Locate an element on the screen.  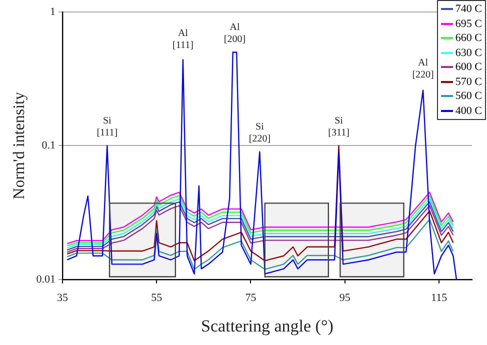
legend-label: 630 C is located at coordinates (468, 53).